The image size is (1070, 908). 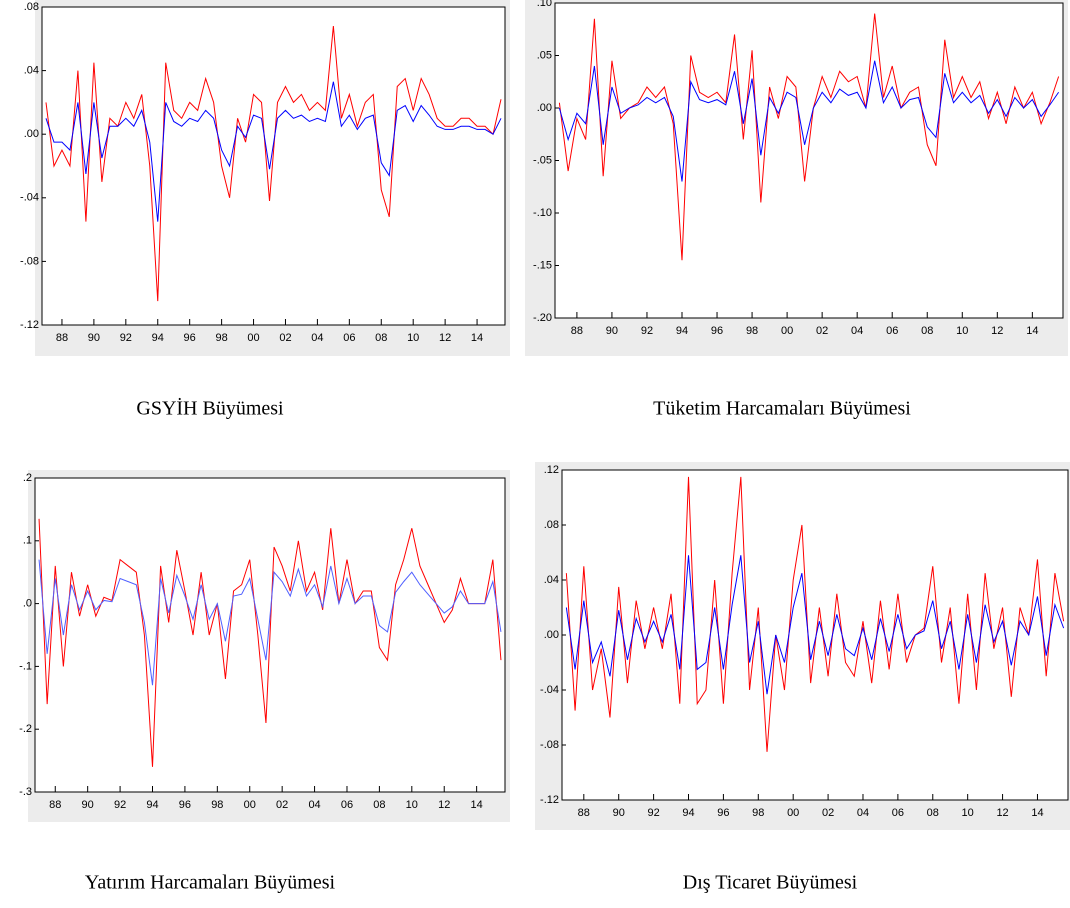 I want to click on y-tick-label: .1, so click(x=27, y=541).